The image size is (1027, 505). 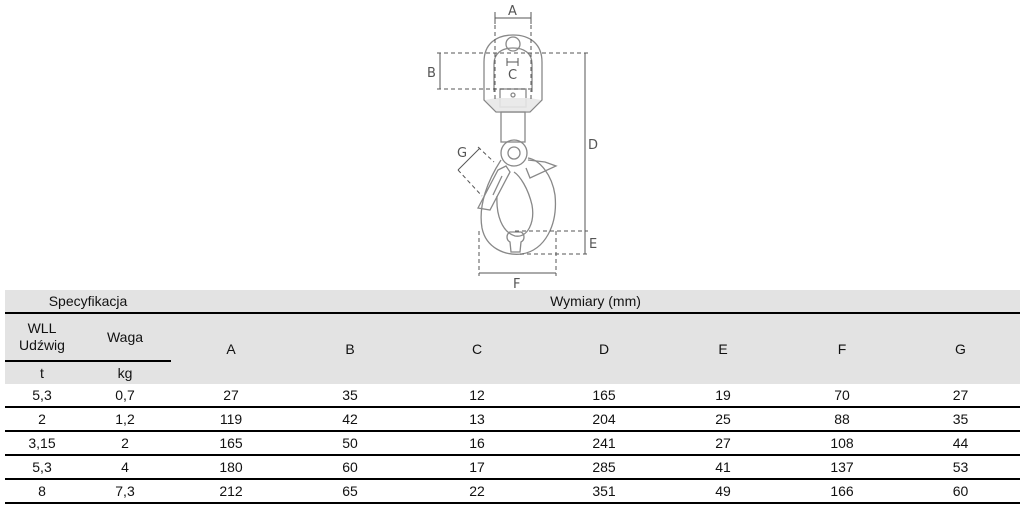 I want to click on table-cell: 50, so click(x=350, y=443).